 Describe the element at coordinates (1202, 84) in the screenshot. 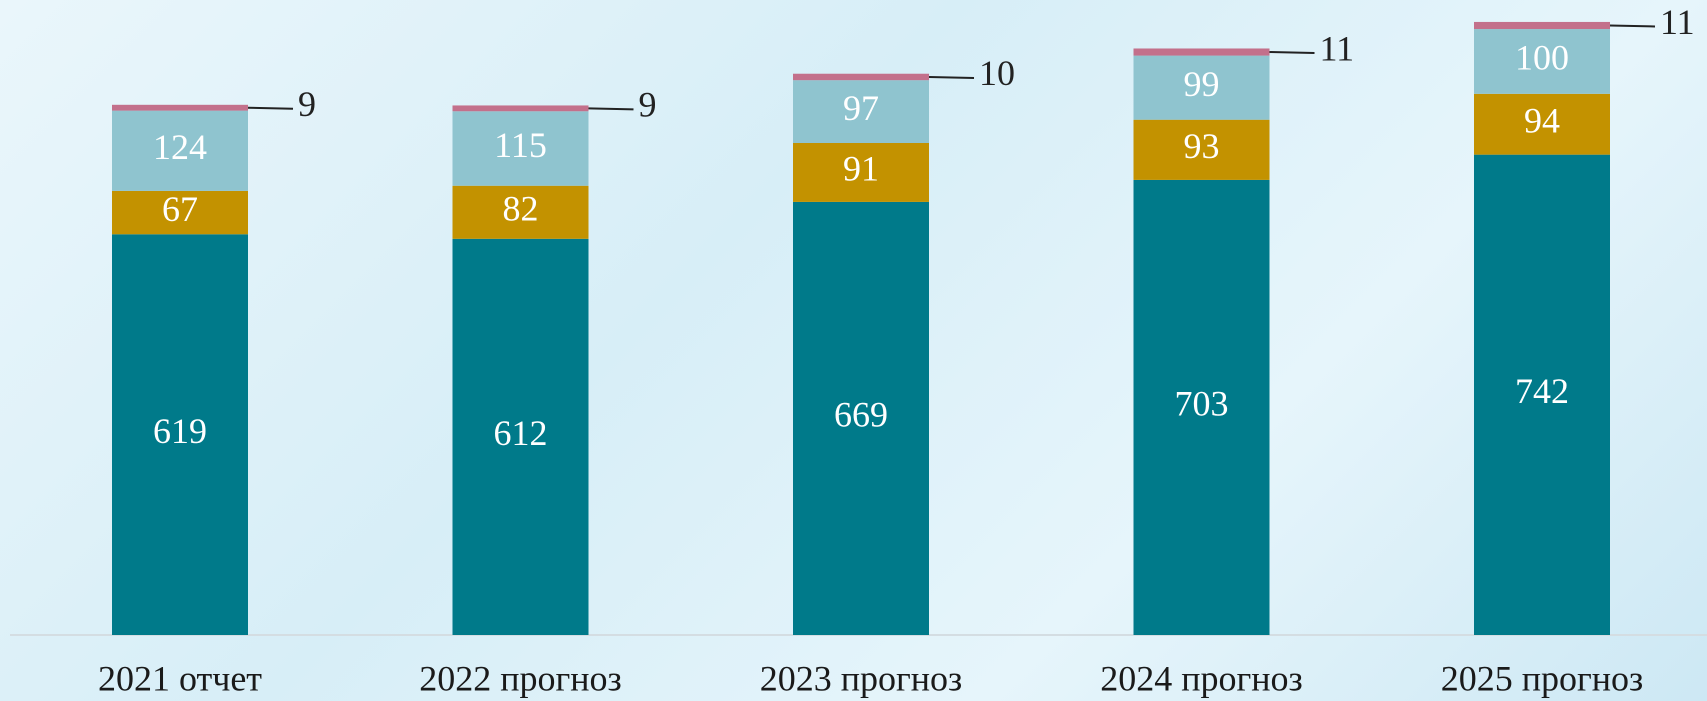

I see `data-label: 99` at that location.